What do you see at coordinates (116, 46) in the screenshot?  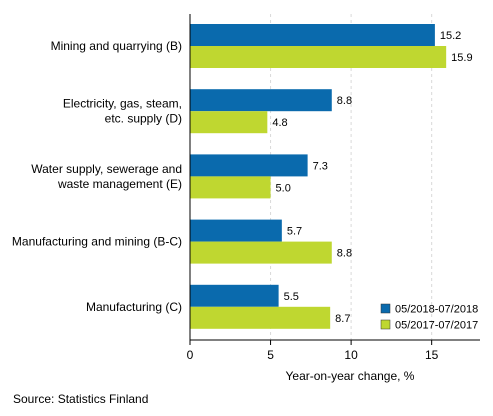 I see `category-label: Mining and quarrying (B)` at bounding box center [116, 46].